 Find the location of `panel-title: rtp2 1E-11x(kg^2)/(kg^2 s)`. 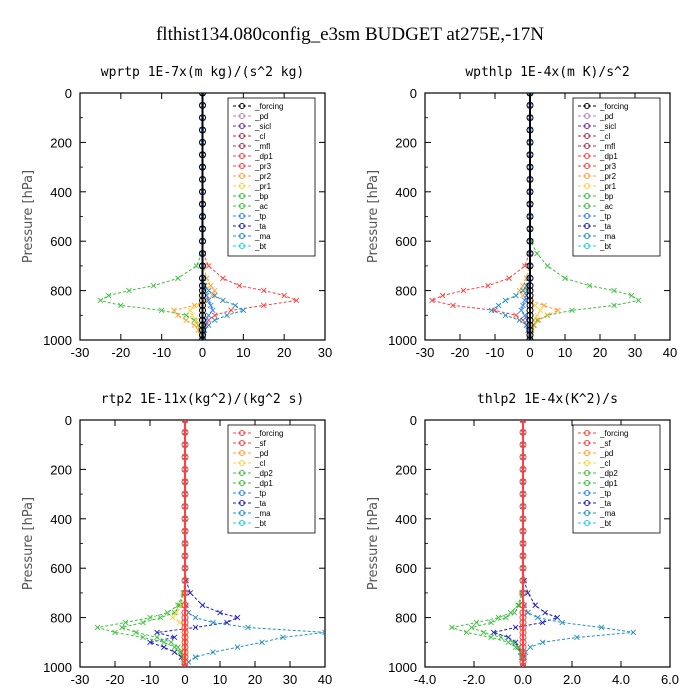

panel-title: rtp2 1E-11x(kg^2)/(kg^2 s) is located at coordinates (203, 399).